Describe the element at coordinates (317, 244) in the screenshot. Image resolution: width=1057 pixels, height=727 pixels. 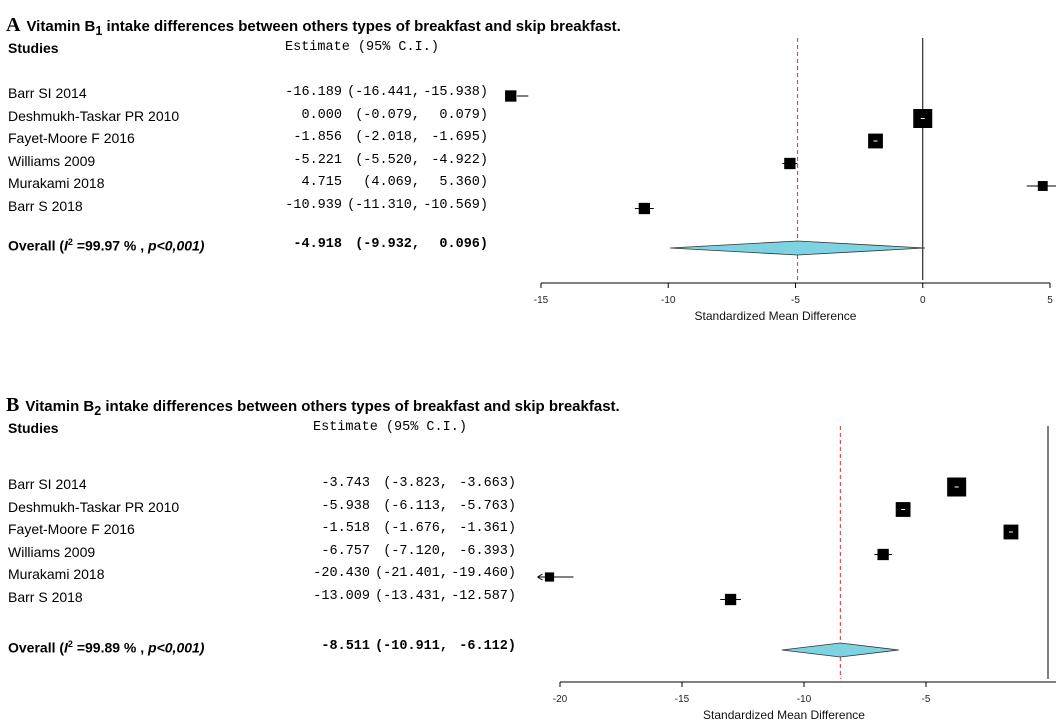
I see `estimate-value: -4.918` at that location.